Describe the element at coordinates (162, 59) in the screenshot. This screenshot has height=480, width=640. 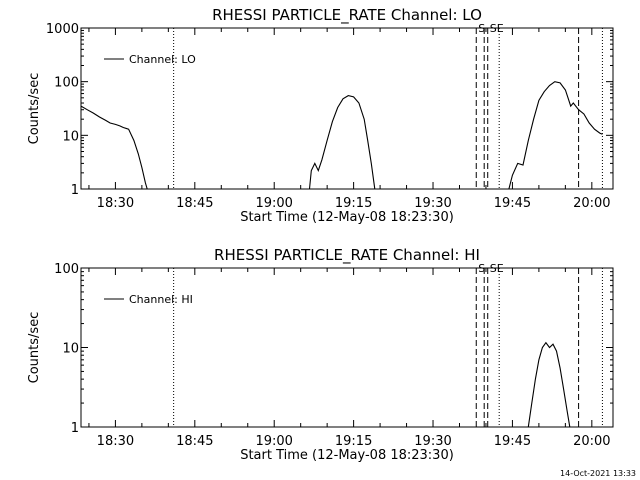
I see `legend-label: Channel: LO` at that location.